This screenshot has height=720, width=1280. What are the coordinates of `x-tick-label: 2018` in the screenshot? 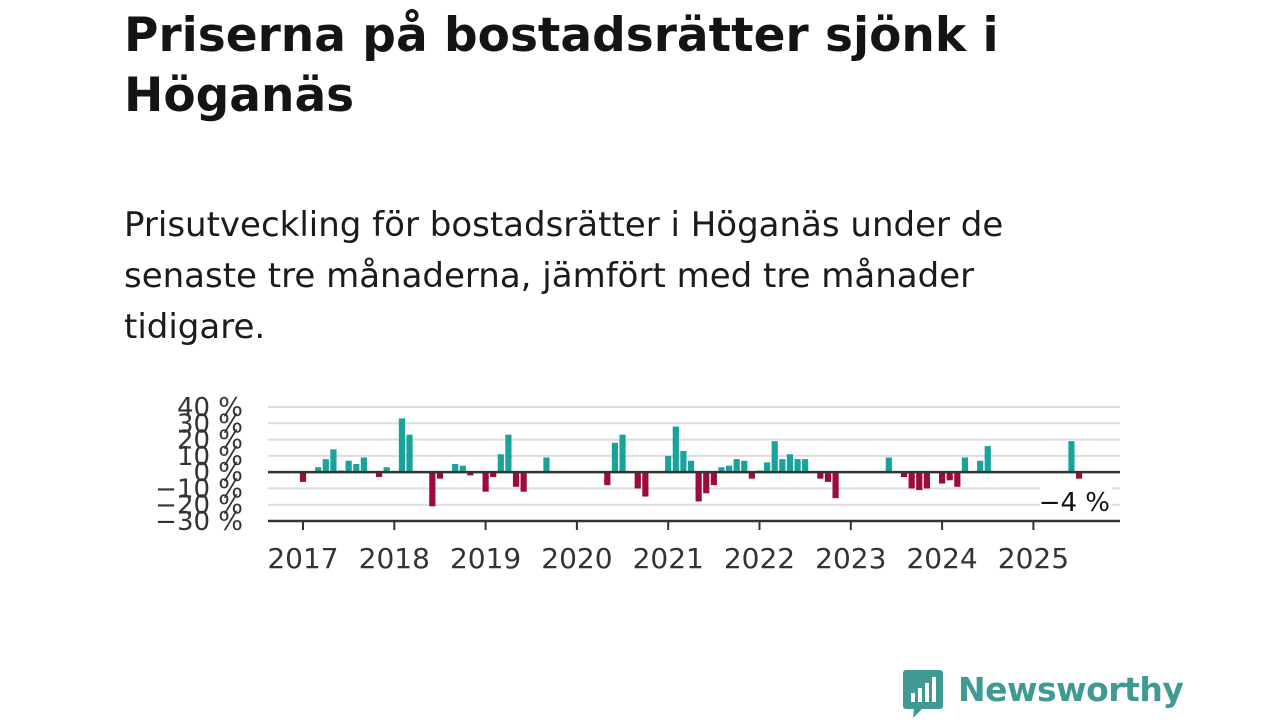 It's located at (394, 558).